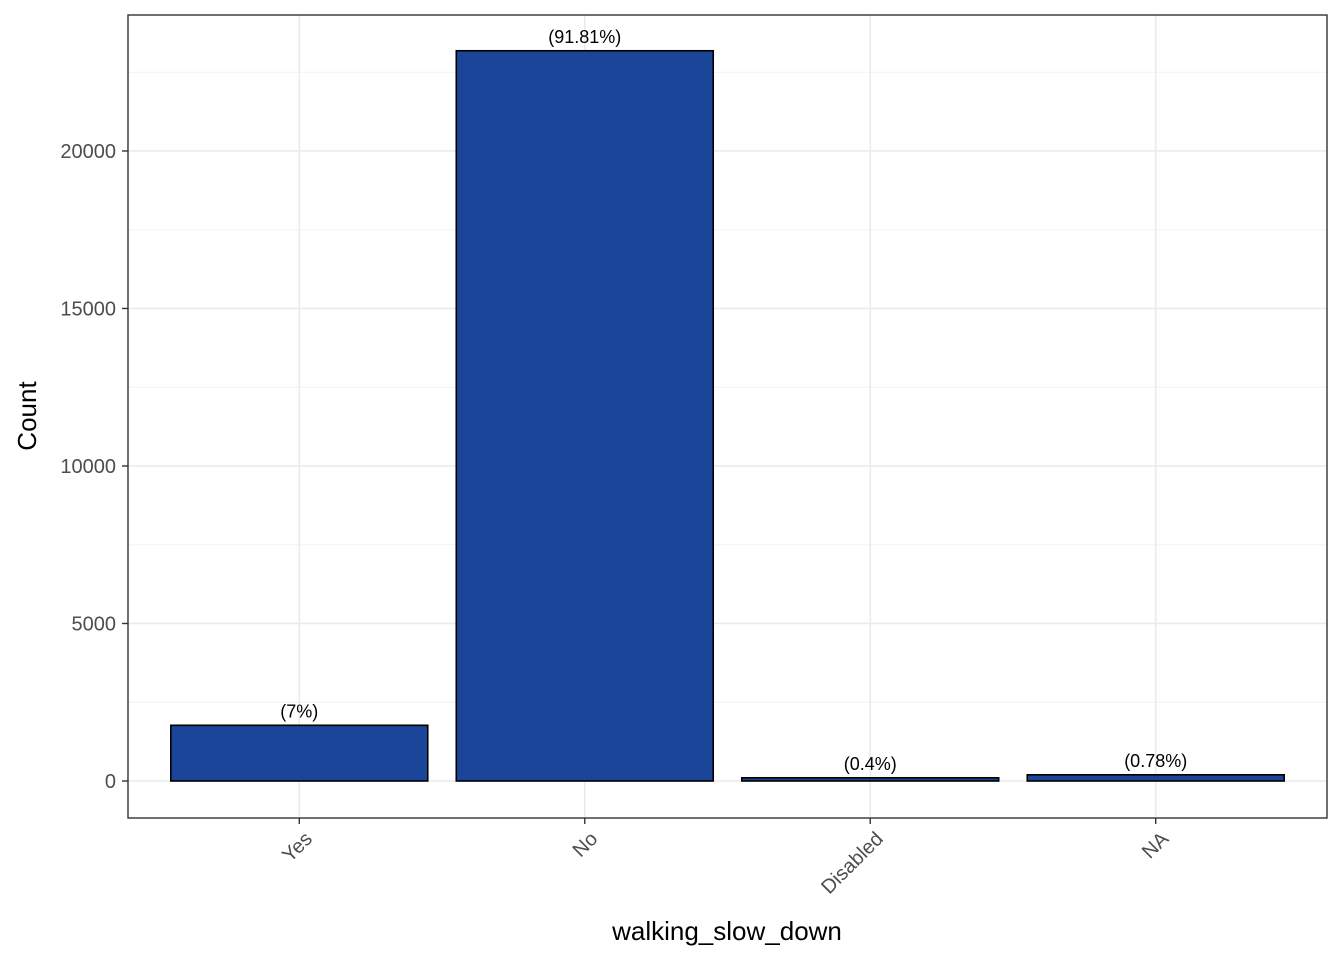 Image resolution: width=1344 pixels, height=960 pixels. What do you see at coordinates (110, 782) in the screenshot?
I see `y-tick-label: 0` at bounding box center [110, 782].